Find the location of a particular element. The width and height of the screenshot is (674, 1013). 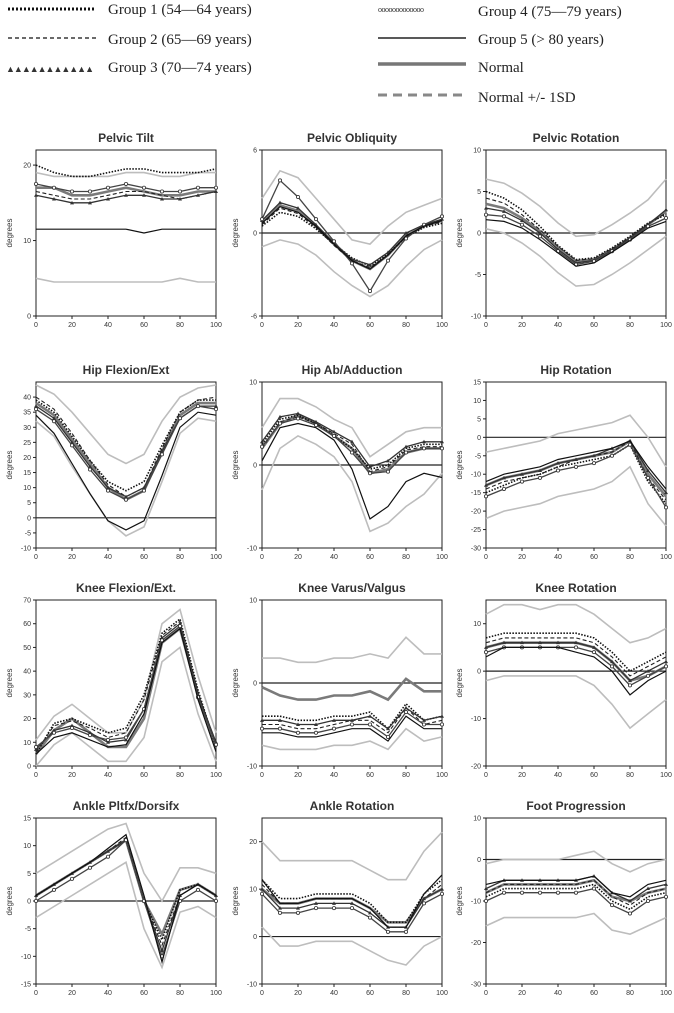

y-tick-label: 40 is located at coordinates (27, 672).